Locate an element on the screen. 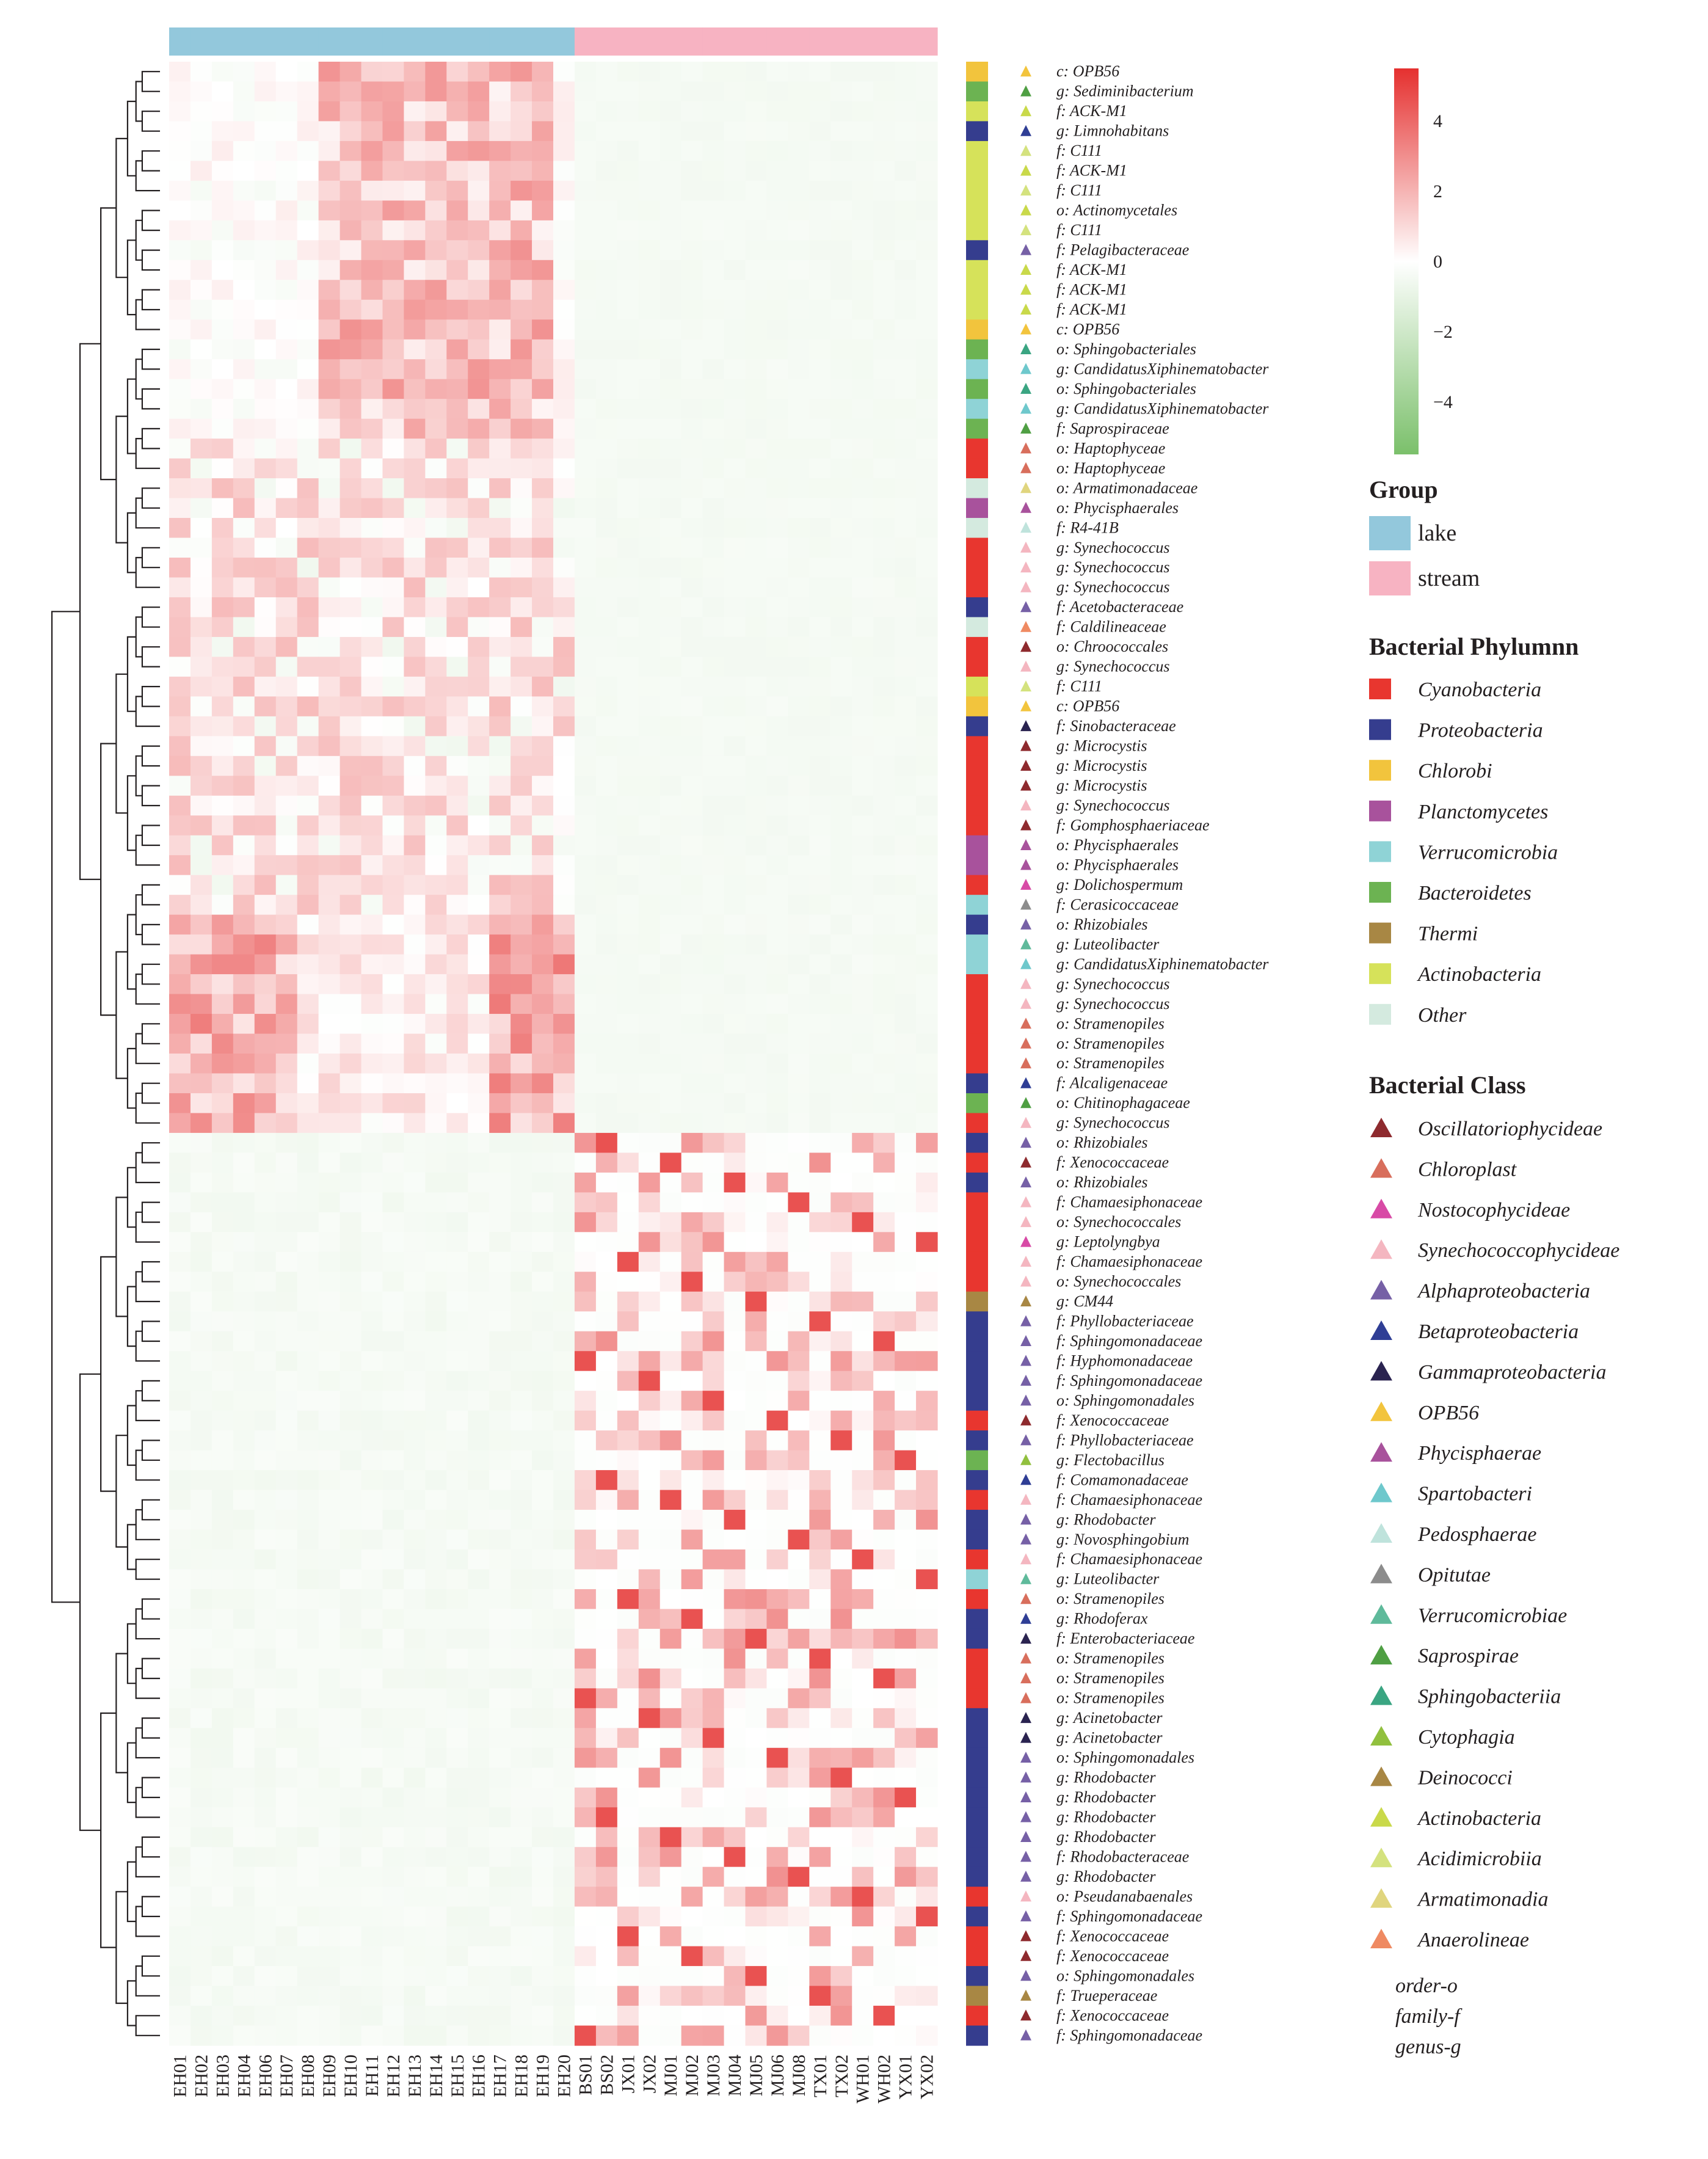  row-label: f: Caldilineaceae is located at coordinates (1111, 627).